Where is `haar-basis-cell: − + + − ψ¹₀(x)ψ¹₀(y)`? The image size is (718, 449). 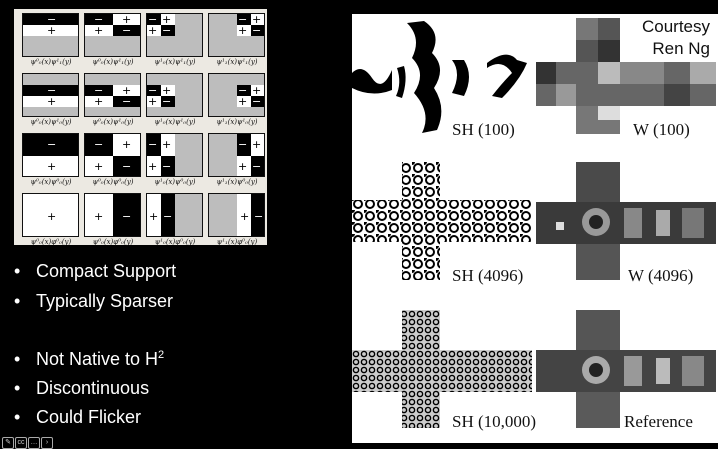 haar-basis-cell: − + + − ψ¹₀(x)ψ¹₀(y) is located at coordinates (174, 99).